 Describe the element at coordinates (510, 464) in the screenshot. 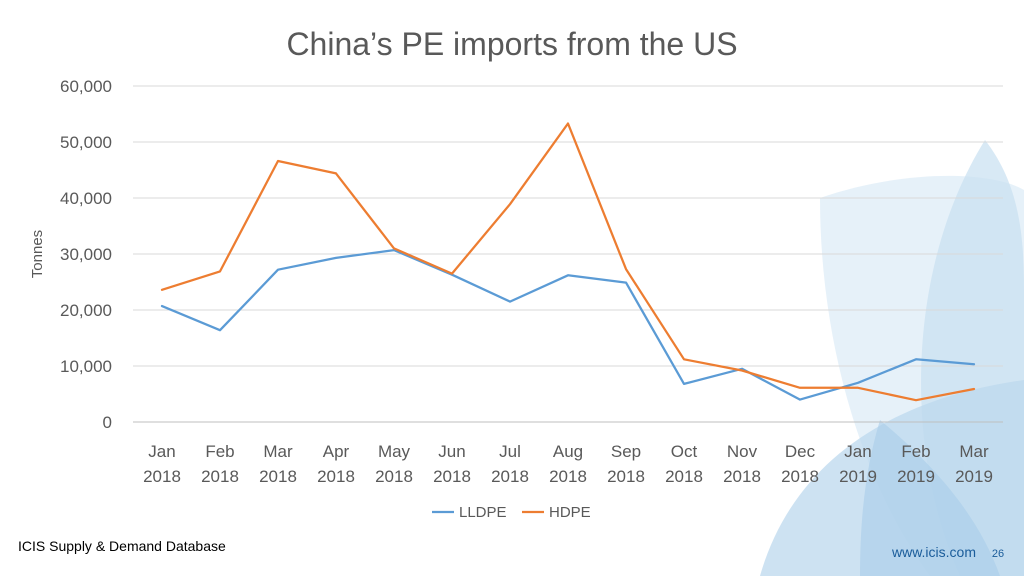

I see `x-tick-label: Jul 2018` at that location.